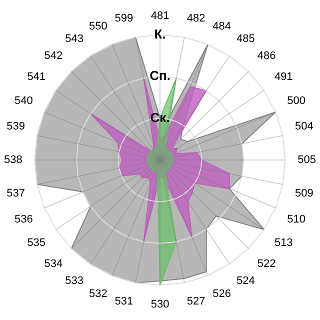  What do you see at coordinates (15, 126) in the screenshot?
I see `spoke-label: 539` at bounding box center [15, 126].